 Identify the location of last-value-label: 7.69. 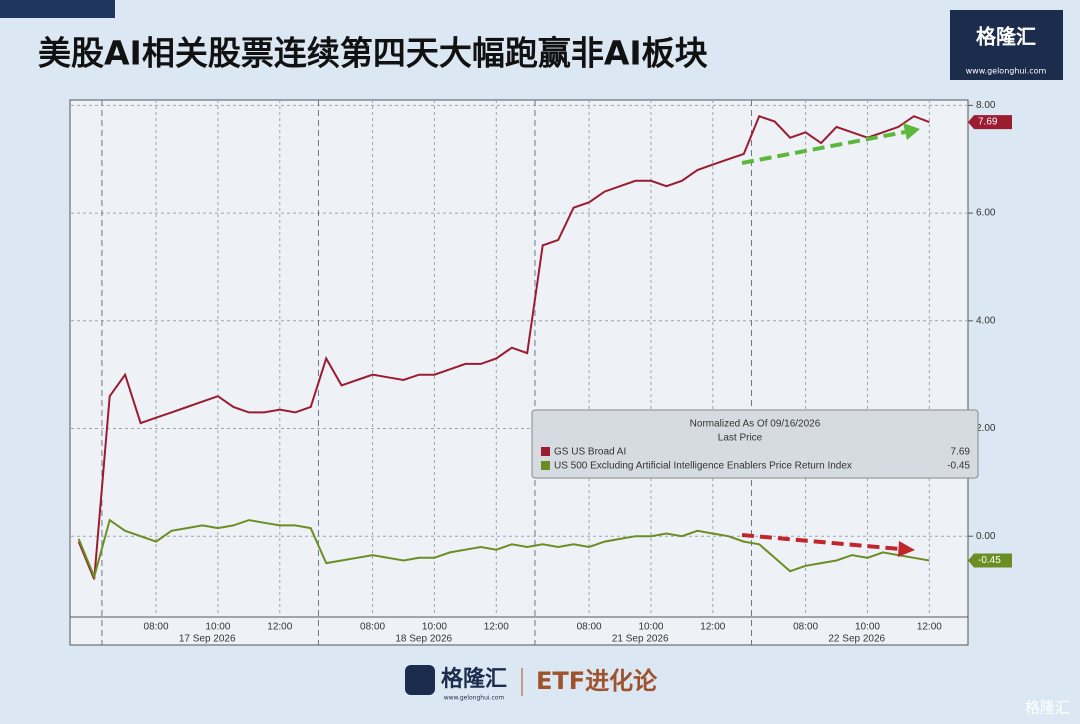
(988, 122).